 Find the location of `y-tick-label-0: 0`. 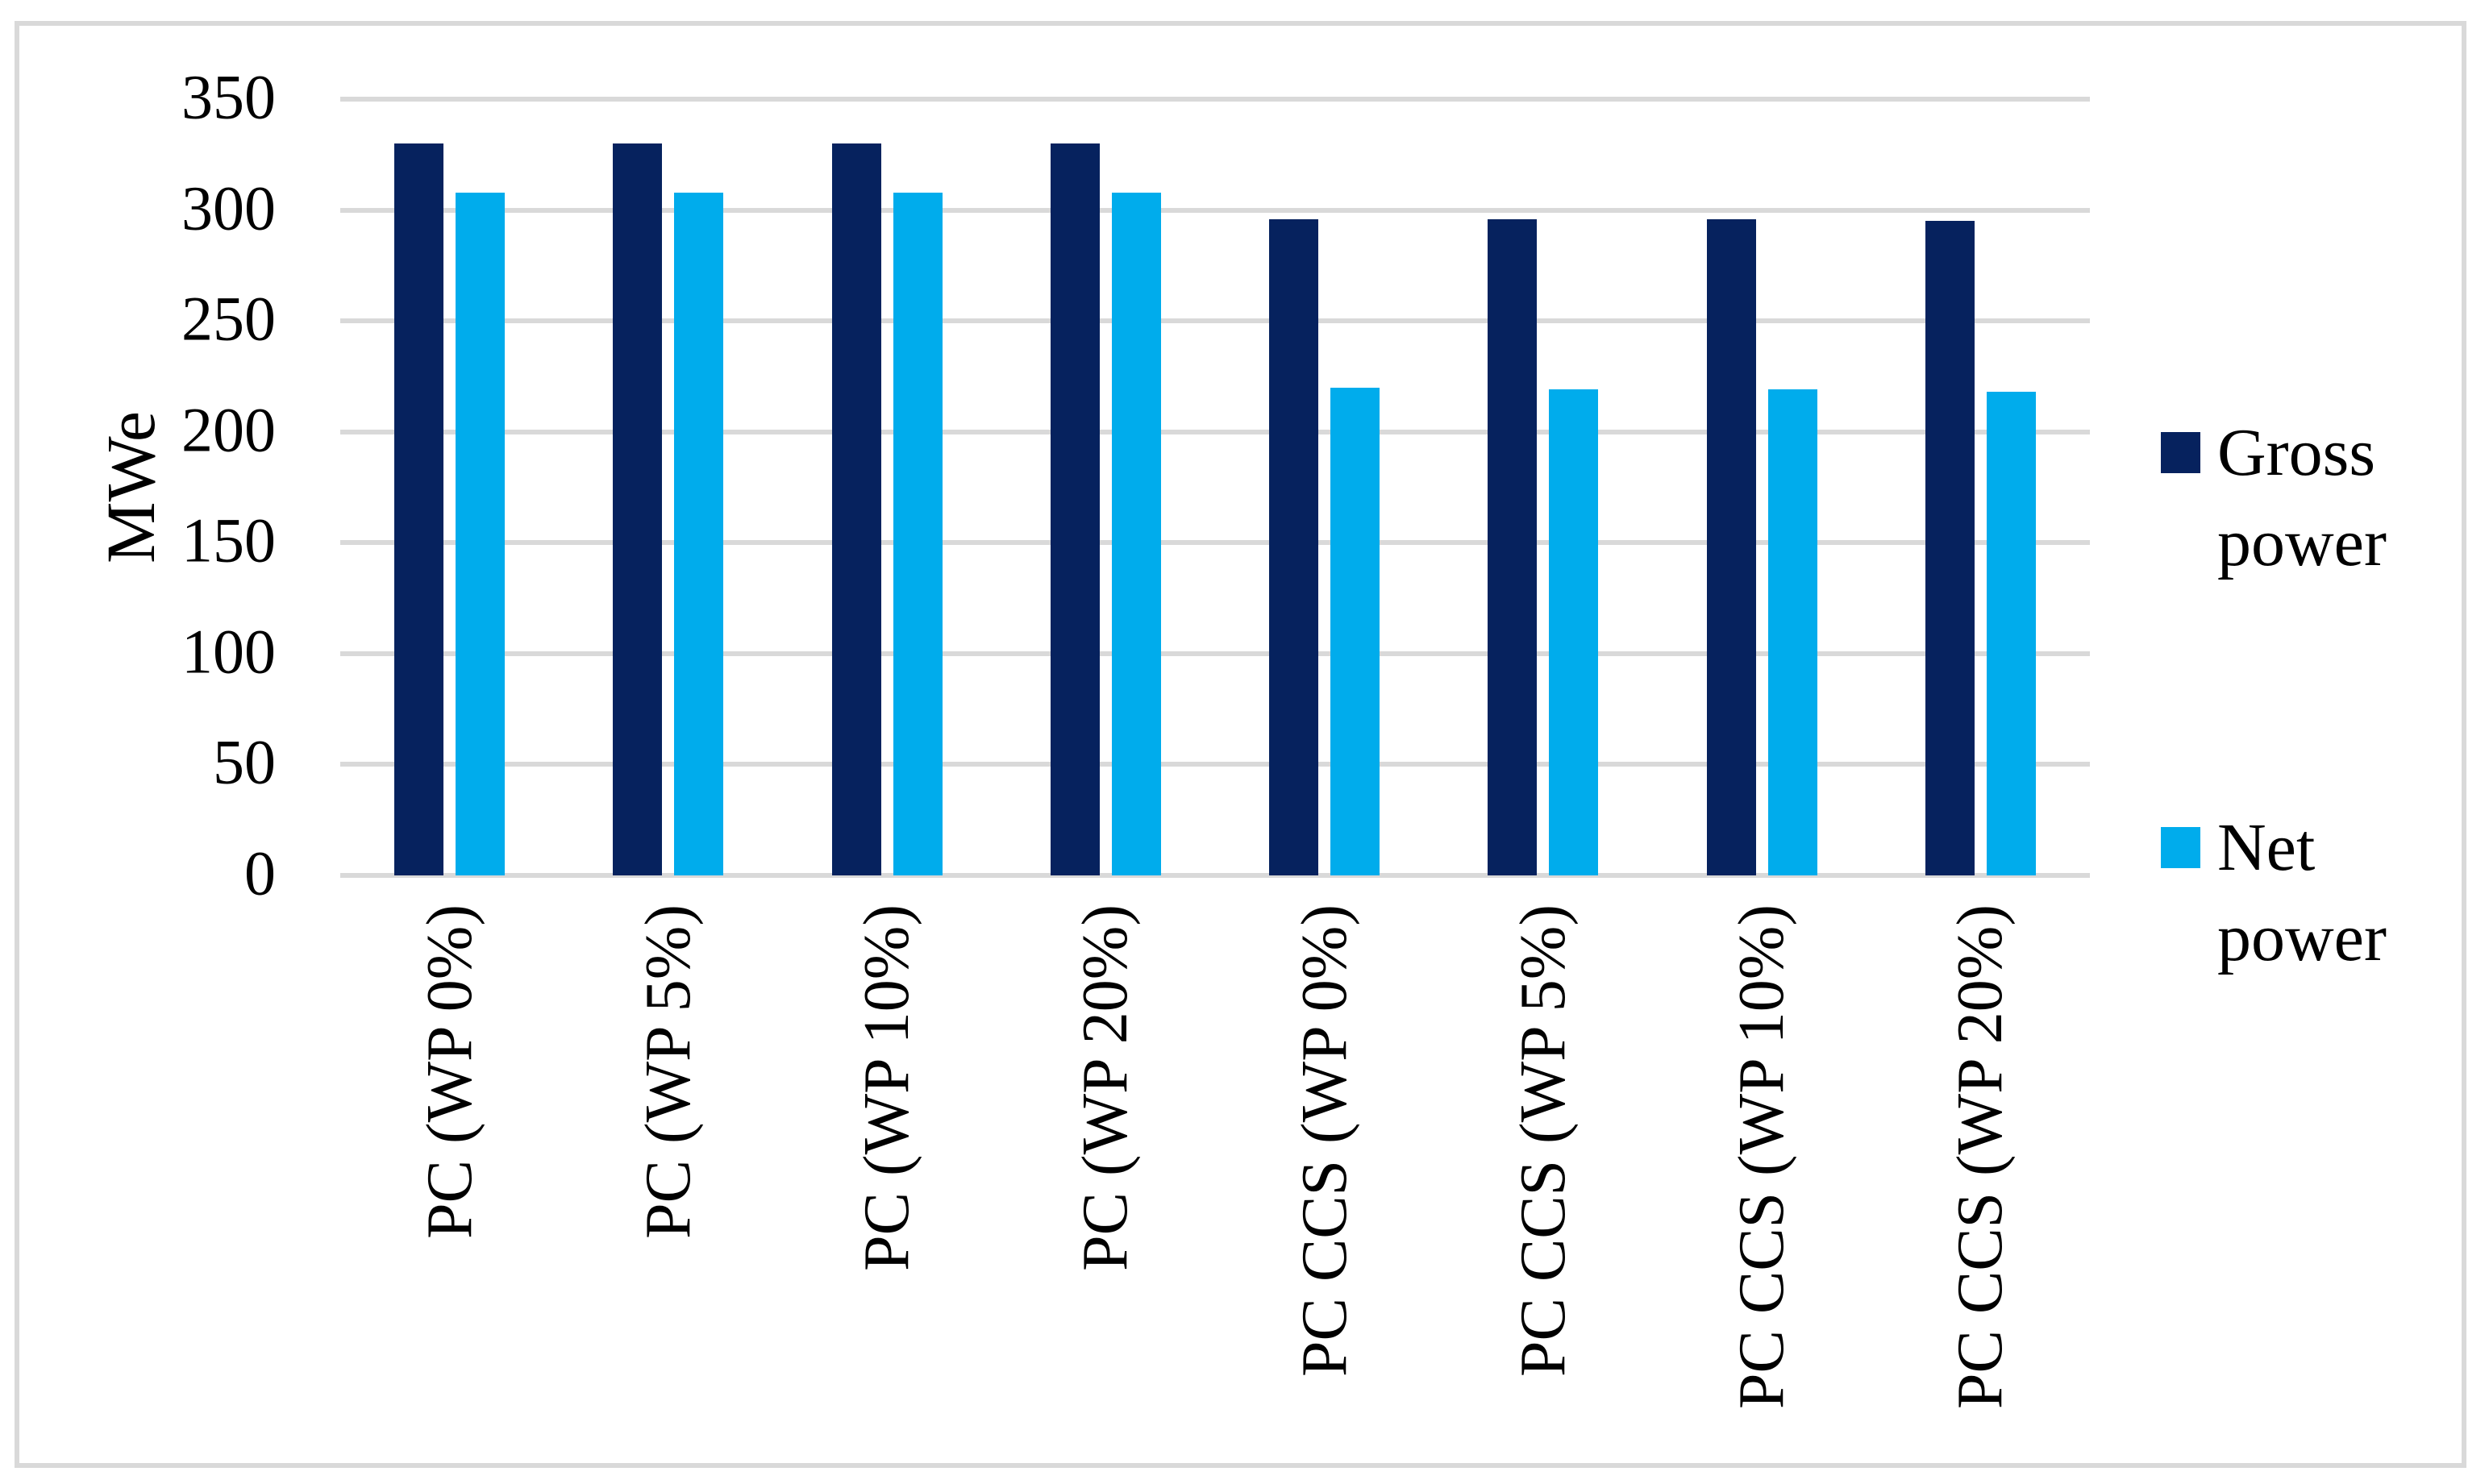

y-tick-label-0: 0 is located at coordinates (260, 873).